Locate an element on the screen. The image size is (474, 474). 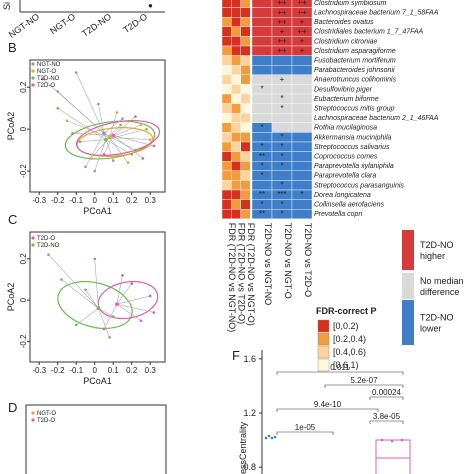
ellipse is located at coordinates (118, 138).